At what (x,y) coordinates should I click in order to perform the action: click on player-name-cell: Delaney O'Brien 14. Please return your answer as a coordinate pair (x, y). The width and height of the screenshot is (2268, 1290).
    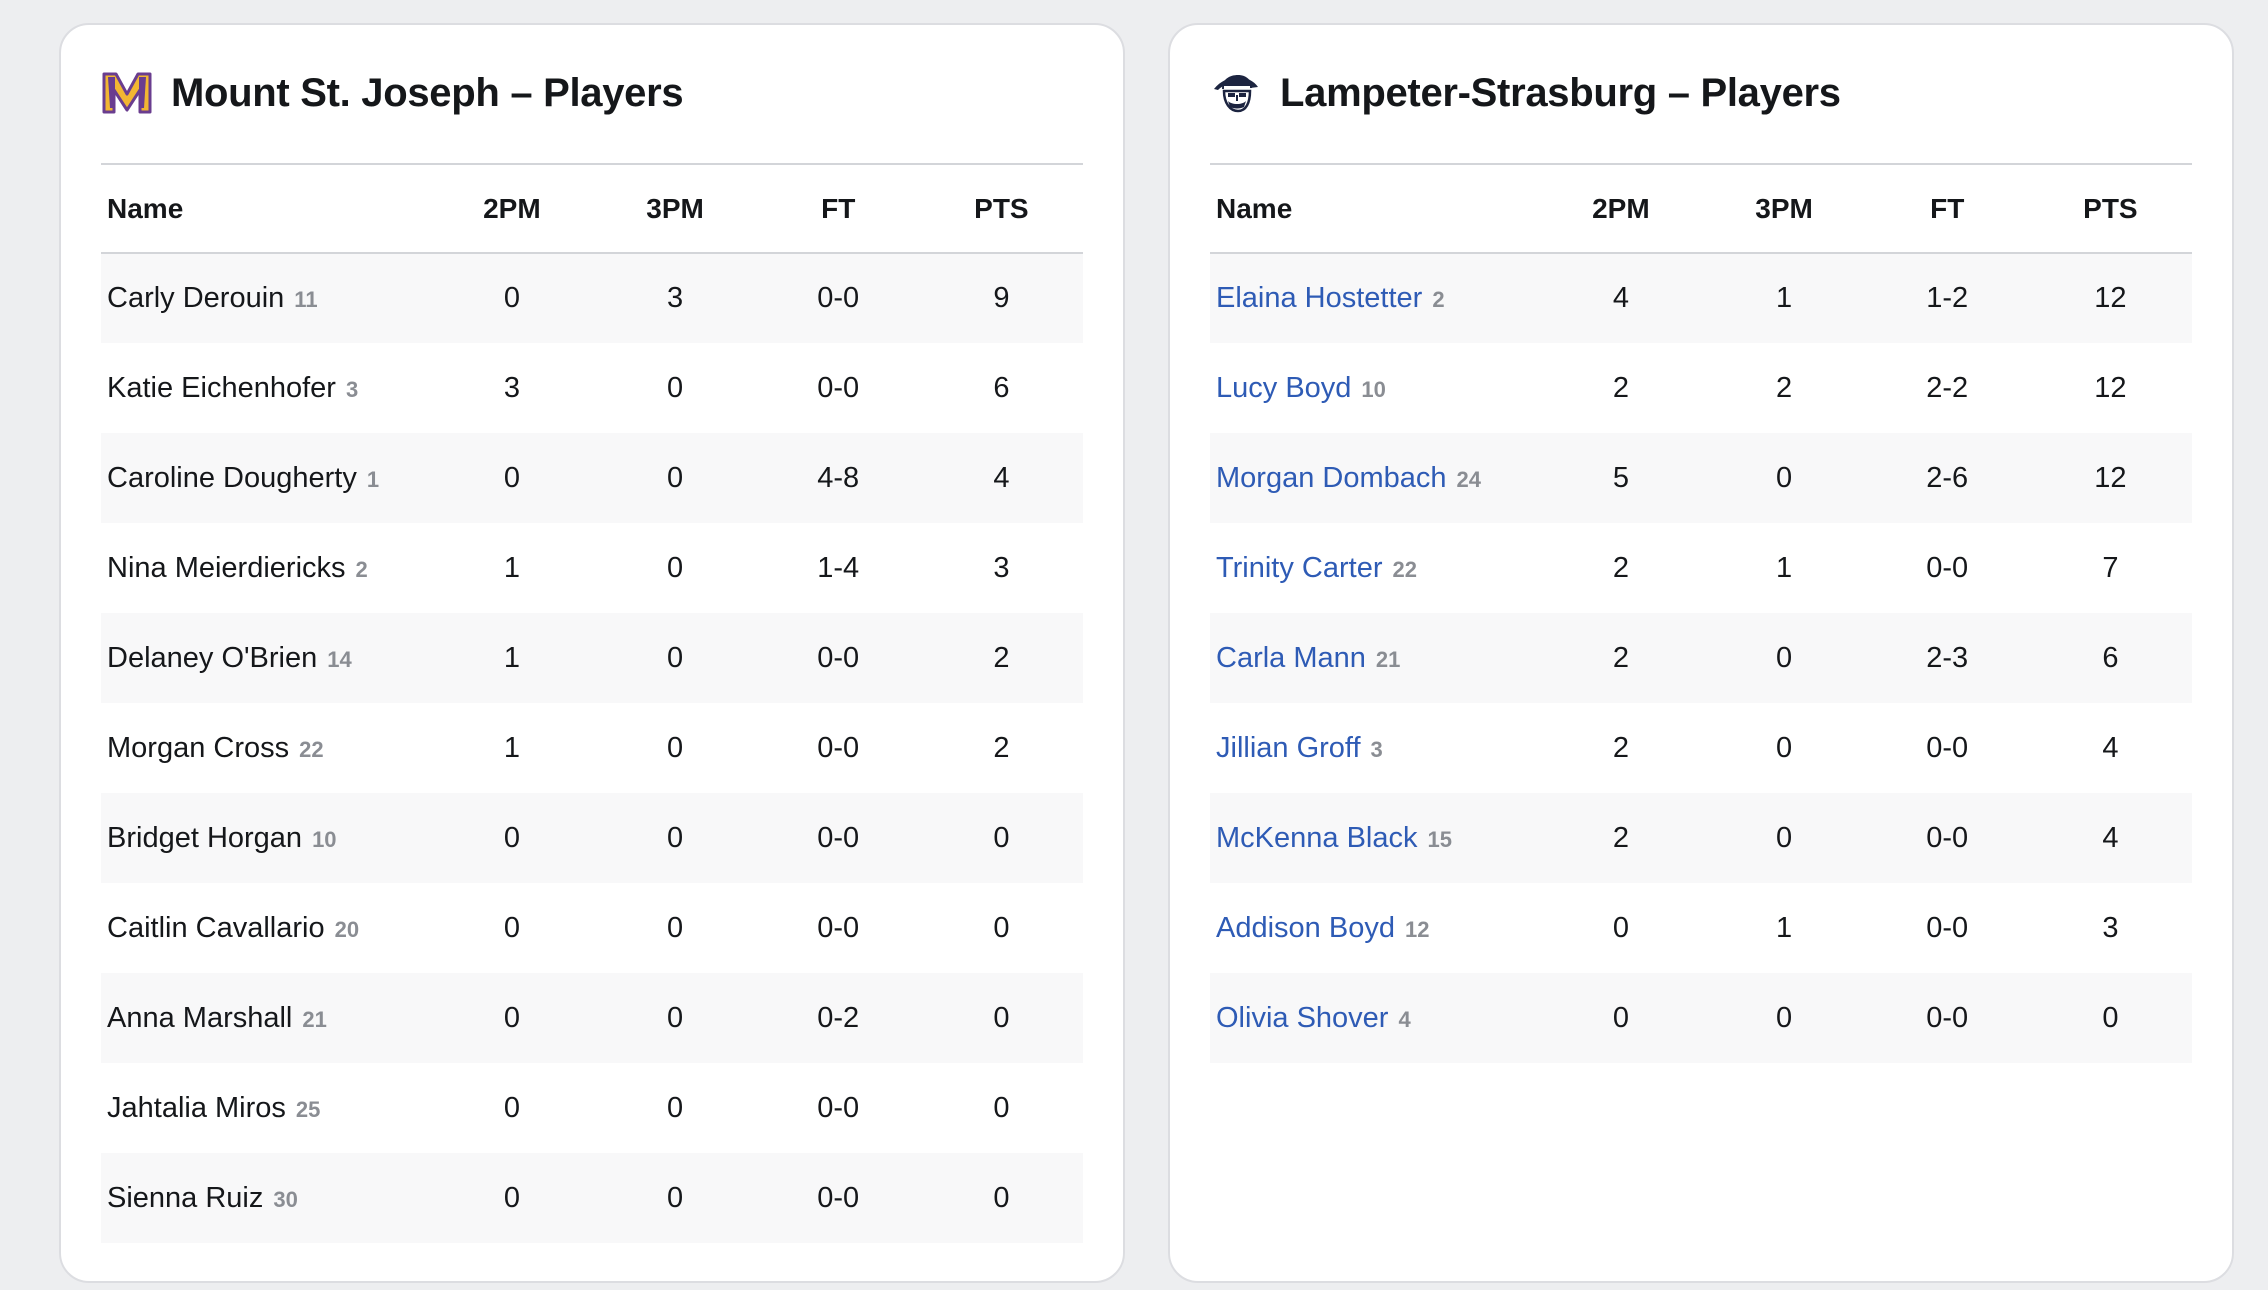
    Looking at the image, I should click on (265, 658).